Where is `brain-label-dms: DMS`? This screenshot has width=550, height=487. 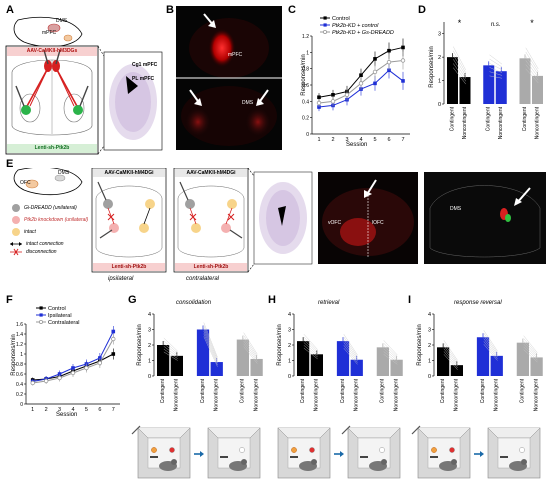
brain-label-dms: DMS is located at coordinates (62, 21).